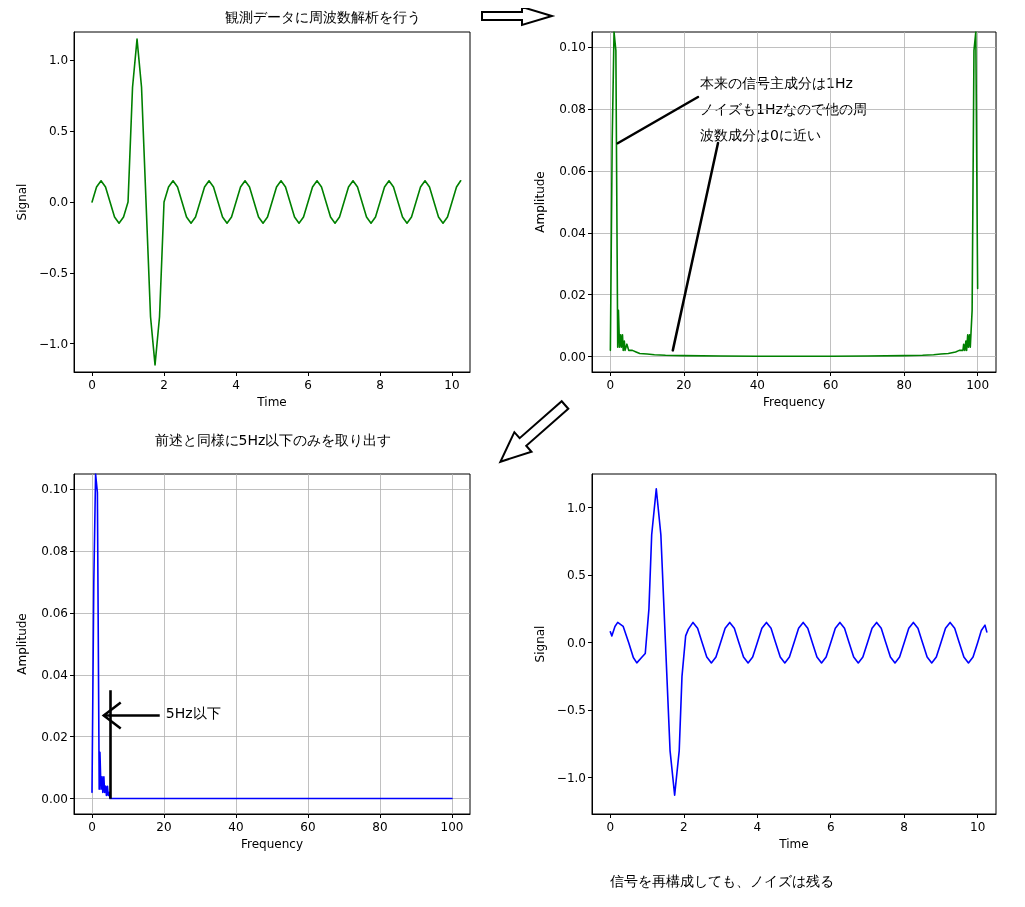 The width and height of the screenshot is (1025, 907). I want to click on annotation: ノイズも1Hzなので他の周波数成分は0に近い, so click(783, 122).